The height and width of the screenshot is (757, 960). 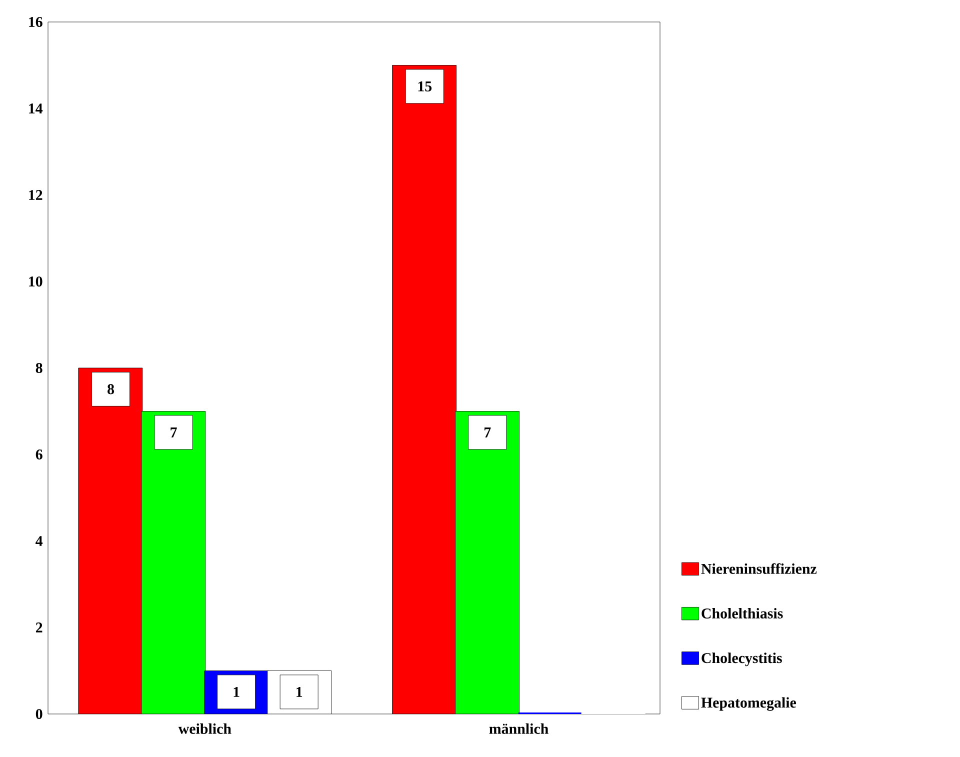 What do you see at coordinates (36, 109) in the screenshot?
I see `y-tick-label: 14` at bounding box center [36, 109].